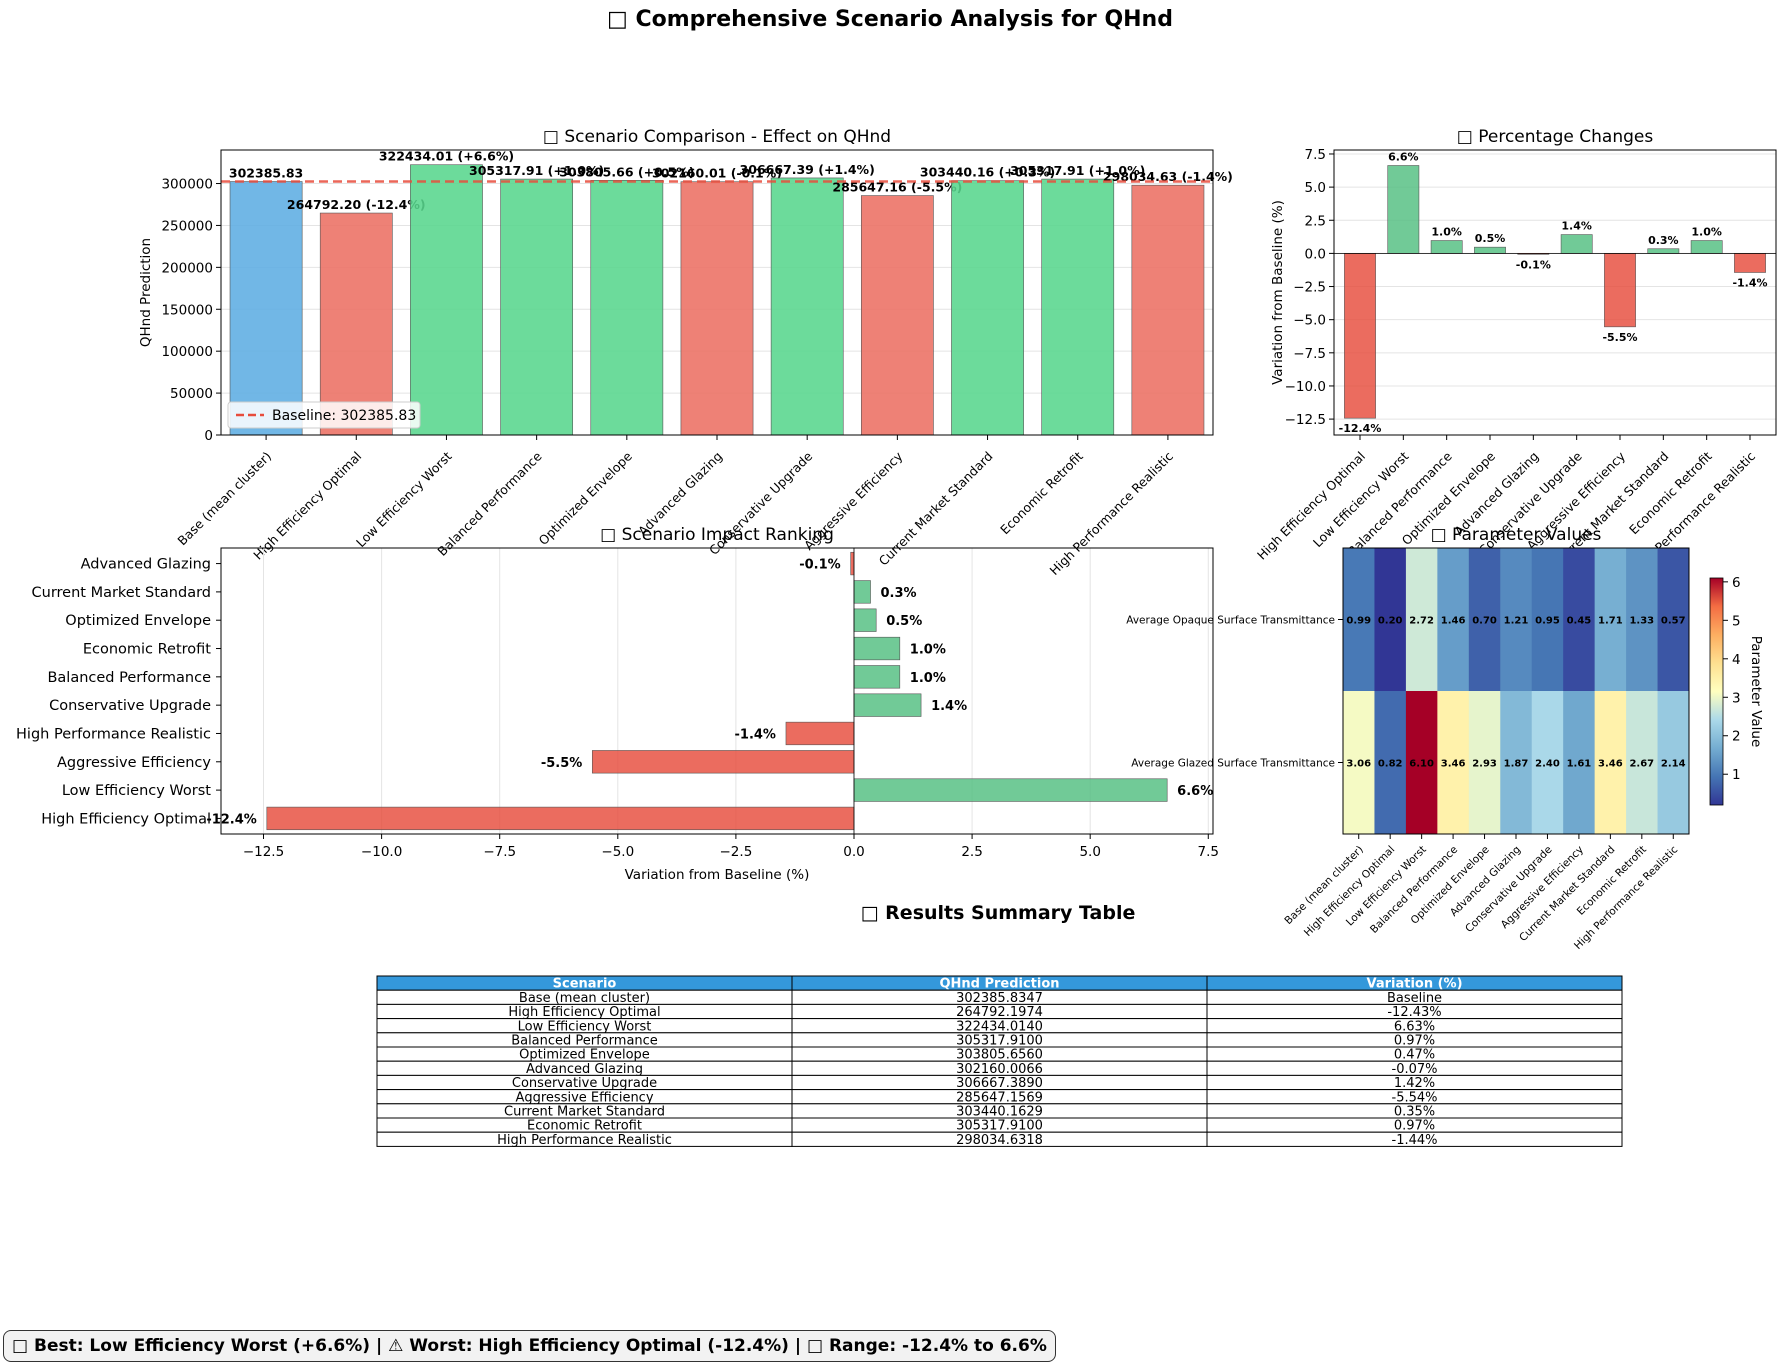  Describe the element at coordinates (584, 1055) in the screenshot. I see `table-cell-text: Optimized Envelope` at that location.